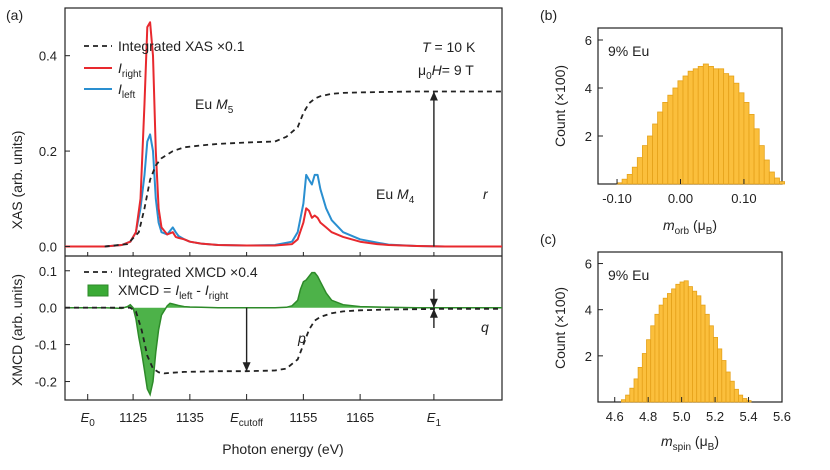 The image size is (830, 470). I want to click on panel-b-y-label: Count (×100), so click(560, 106).